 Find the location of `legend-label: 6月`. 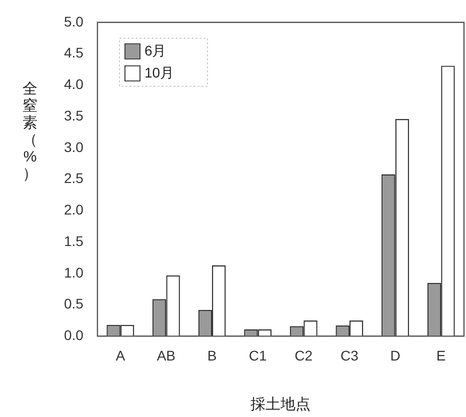

legend-label: 6月 is located at coordinates (155, 50).